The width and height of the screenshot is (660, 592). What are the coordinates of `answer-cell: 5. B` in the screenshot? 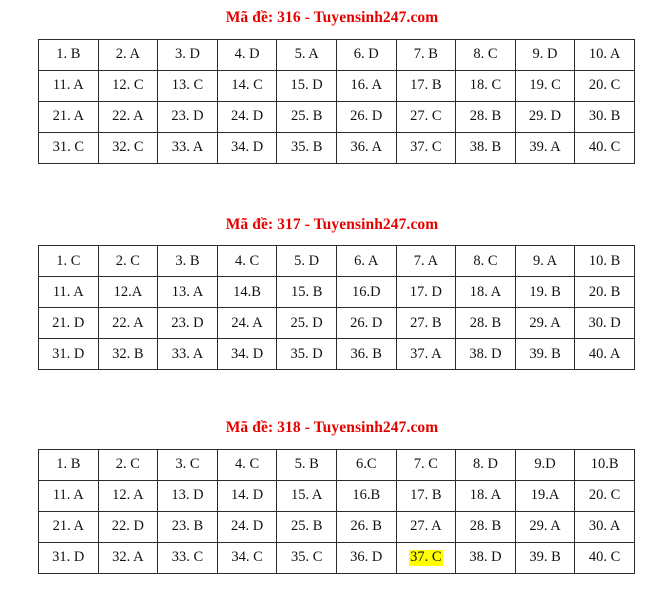 It's located at (306, 464).